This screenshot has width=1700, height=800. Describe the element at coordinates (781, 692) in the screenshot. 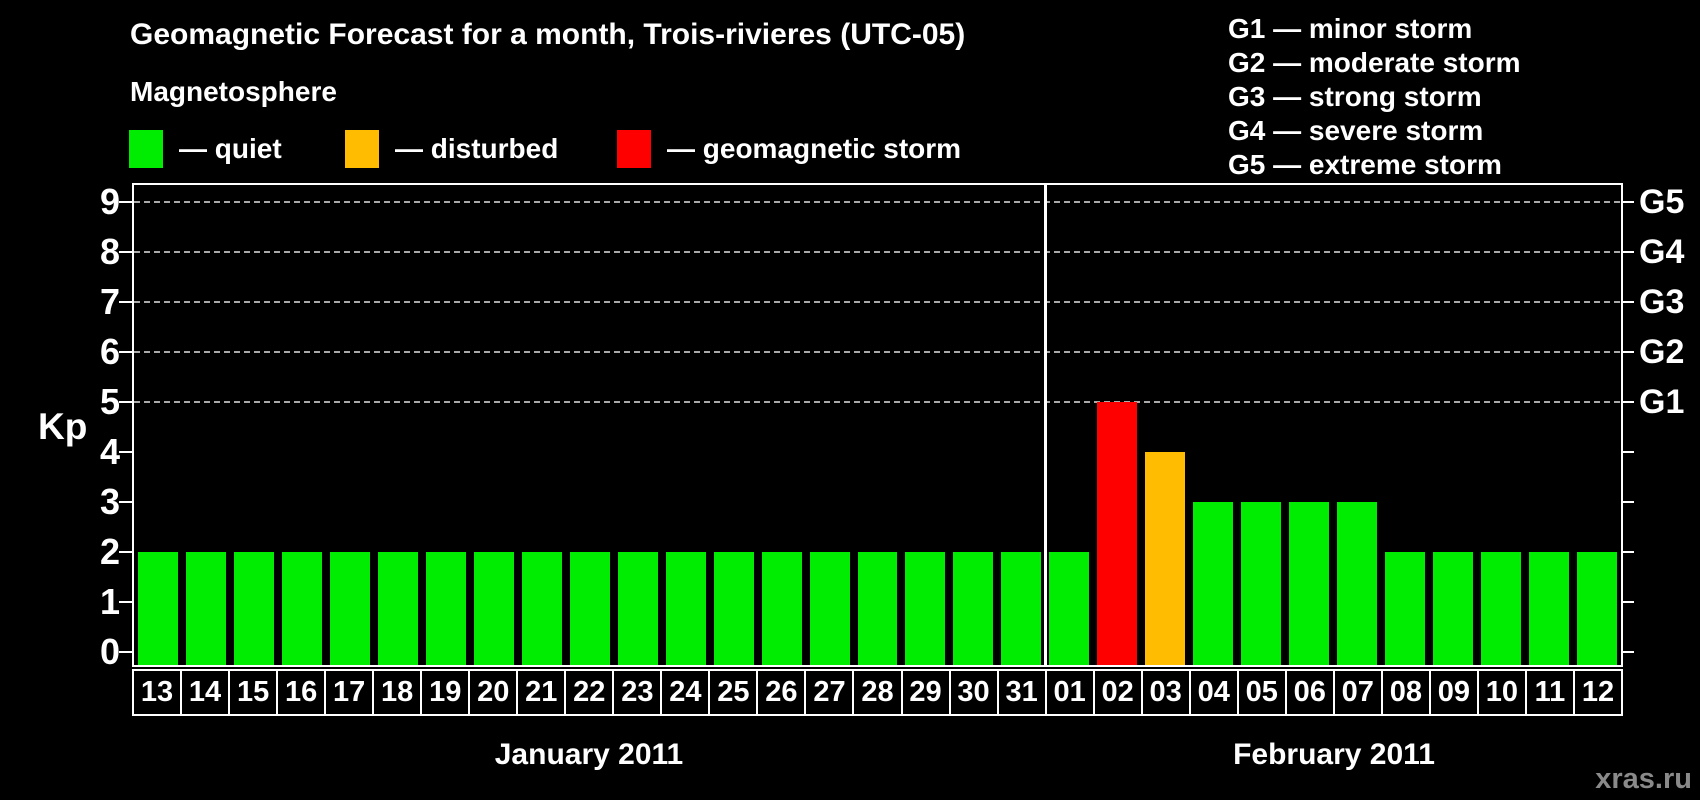

I see `day-cell-26: 26` at that location.